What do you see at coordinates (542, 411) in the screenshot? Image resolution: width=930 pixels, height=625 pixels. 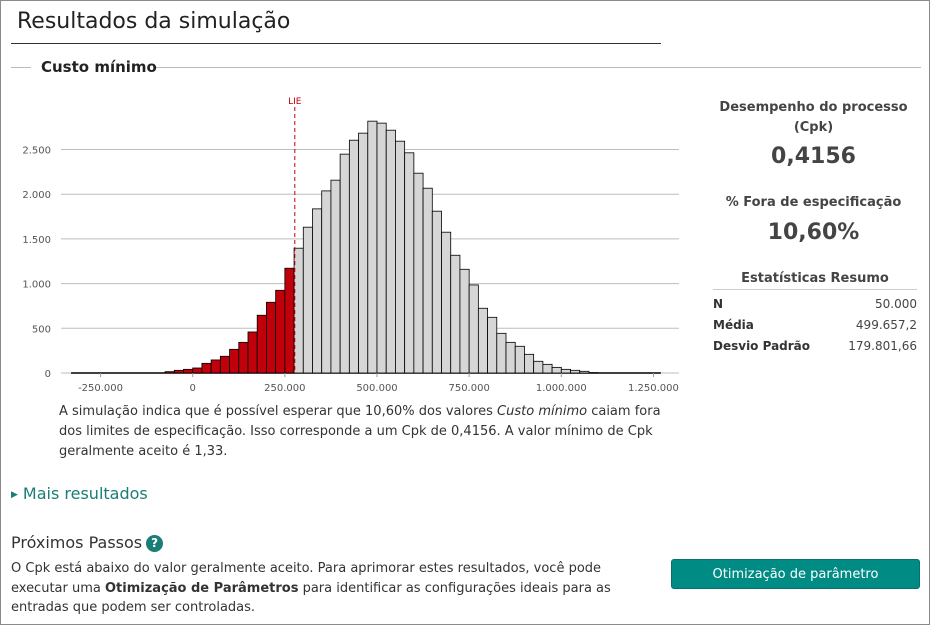 I see `summary-variable: Custo mínimo` at bounding box center [542, 411].